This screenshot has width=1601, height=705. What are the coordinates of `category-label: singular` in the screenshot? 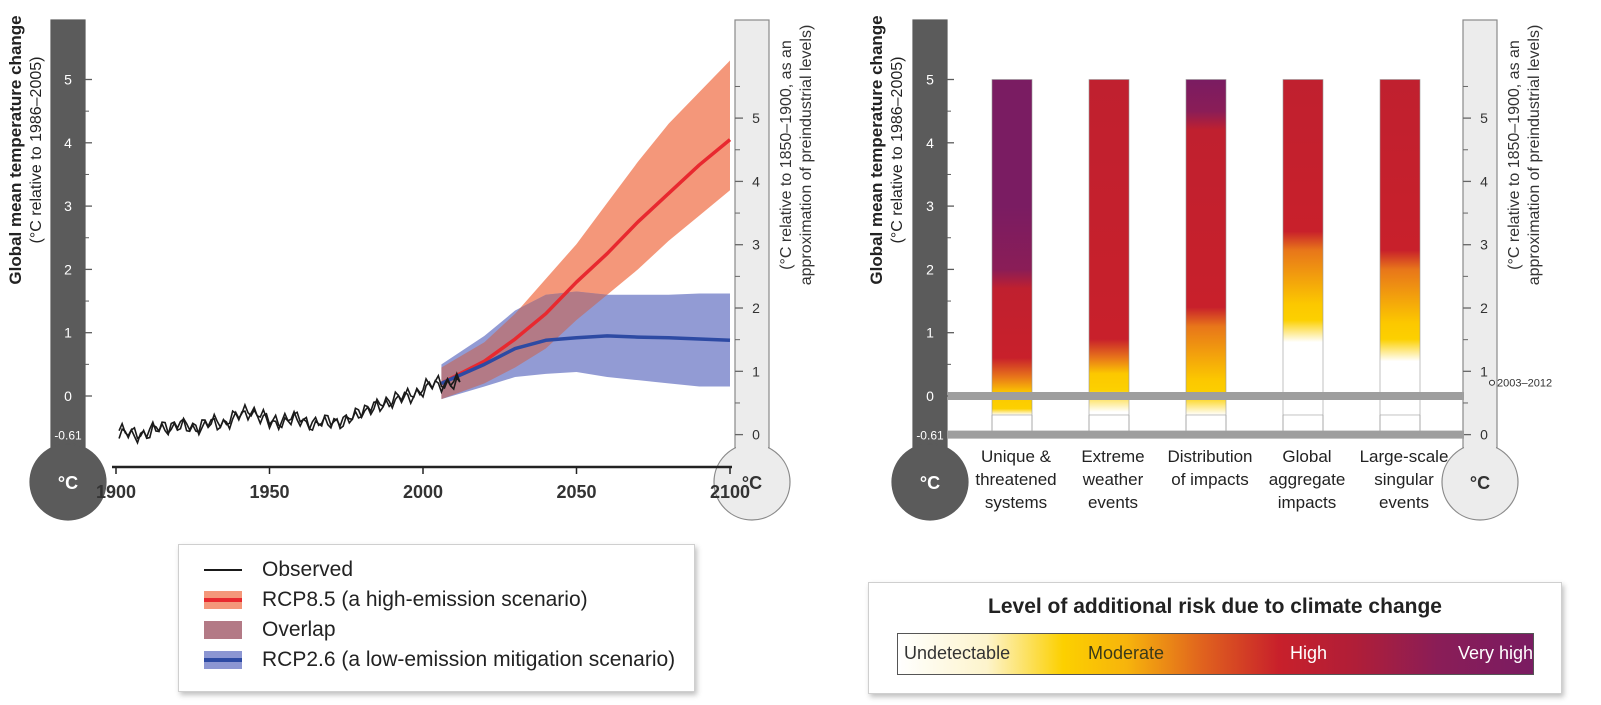 It's located at (1404, 479).